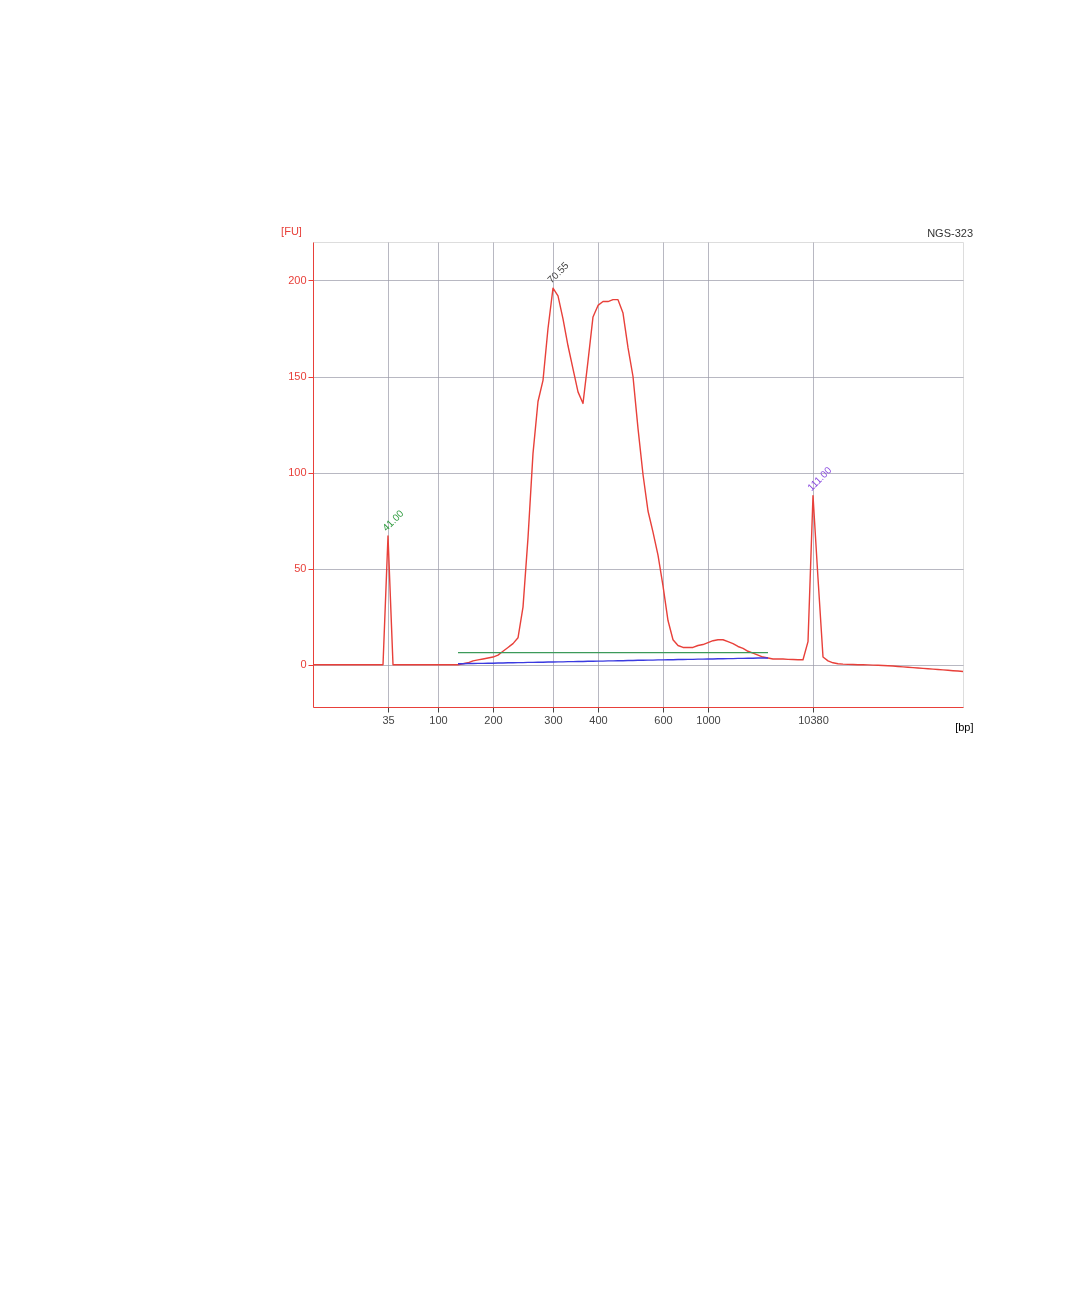 This screenshot has width=1080, height=1296. What do you see at coordinates (663, 719) in the screenshot?
I see `x-tick-label: 600` at bounding box center [663, 719].